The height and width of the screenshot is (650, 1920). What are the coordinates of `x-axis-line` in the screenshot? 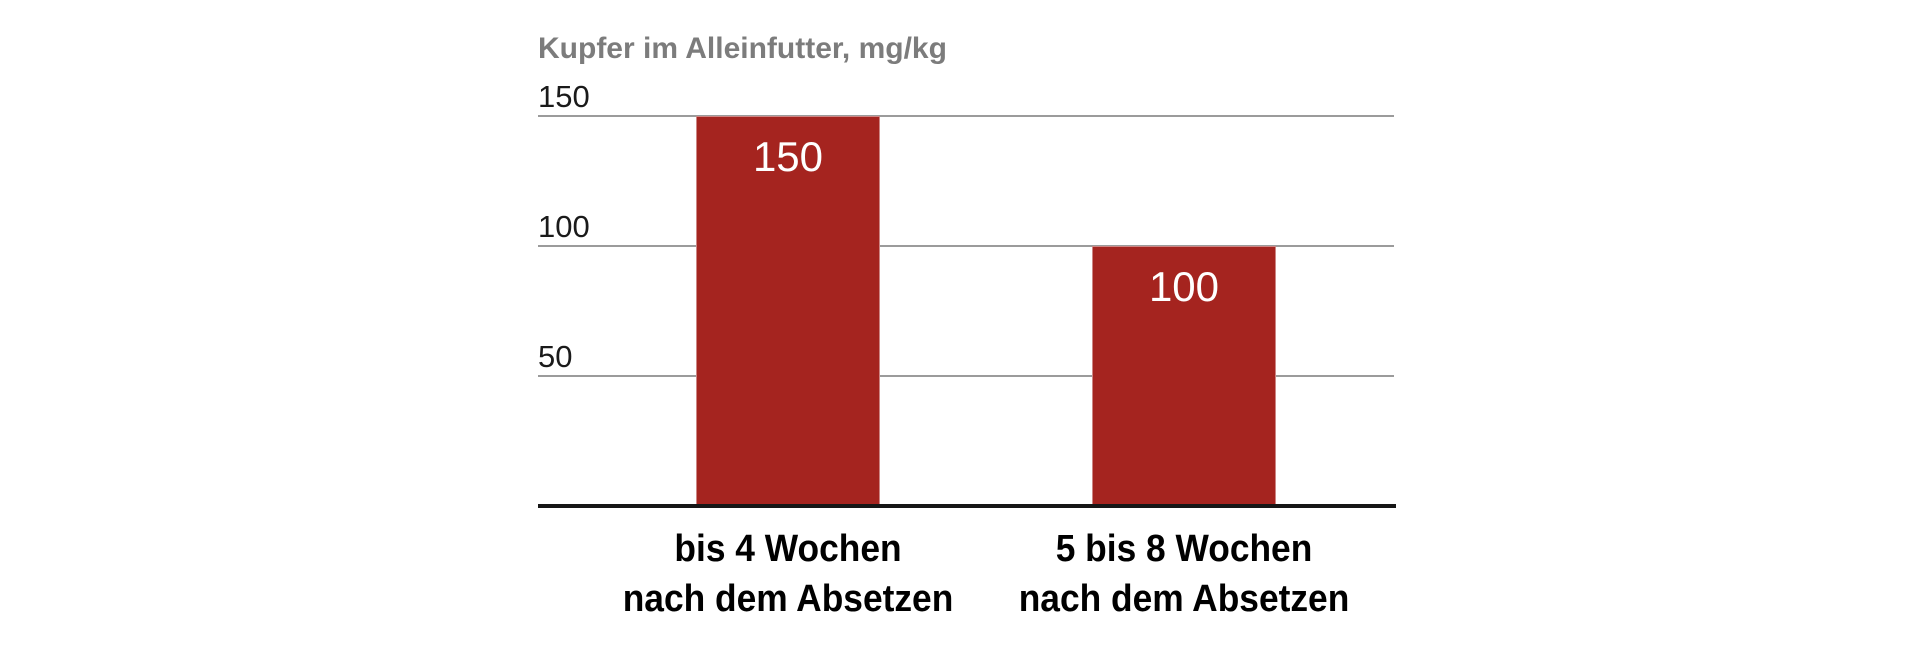 It's located at (967, 506).